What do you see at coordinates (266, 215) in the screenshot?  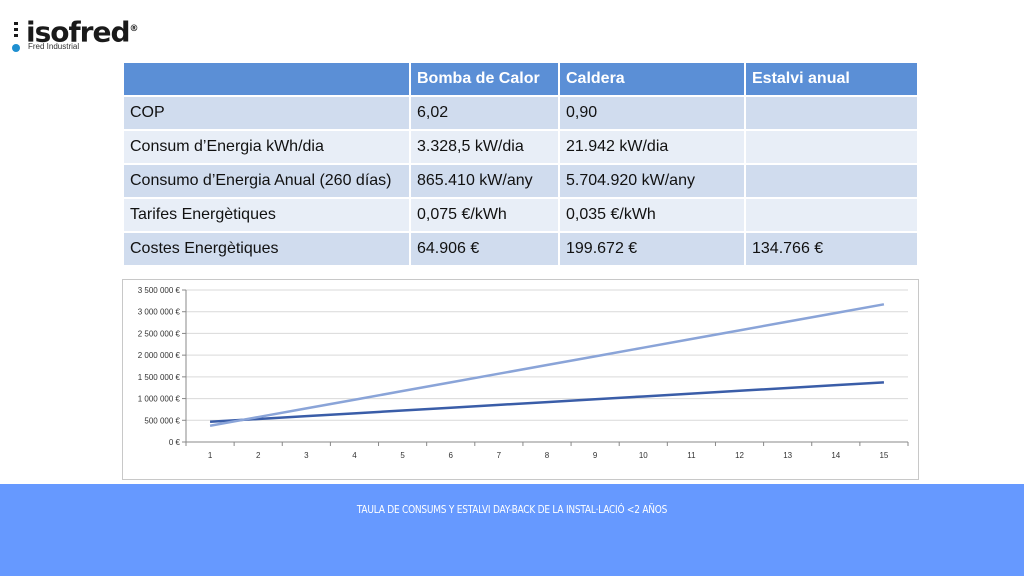 I see `table-cell: Tarifes Energètiques` at bounding box center [266, 215].